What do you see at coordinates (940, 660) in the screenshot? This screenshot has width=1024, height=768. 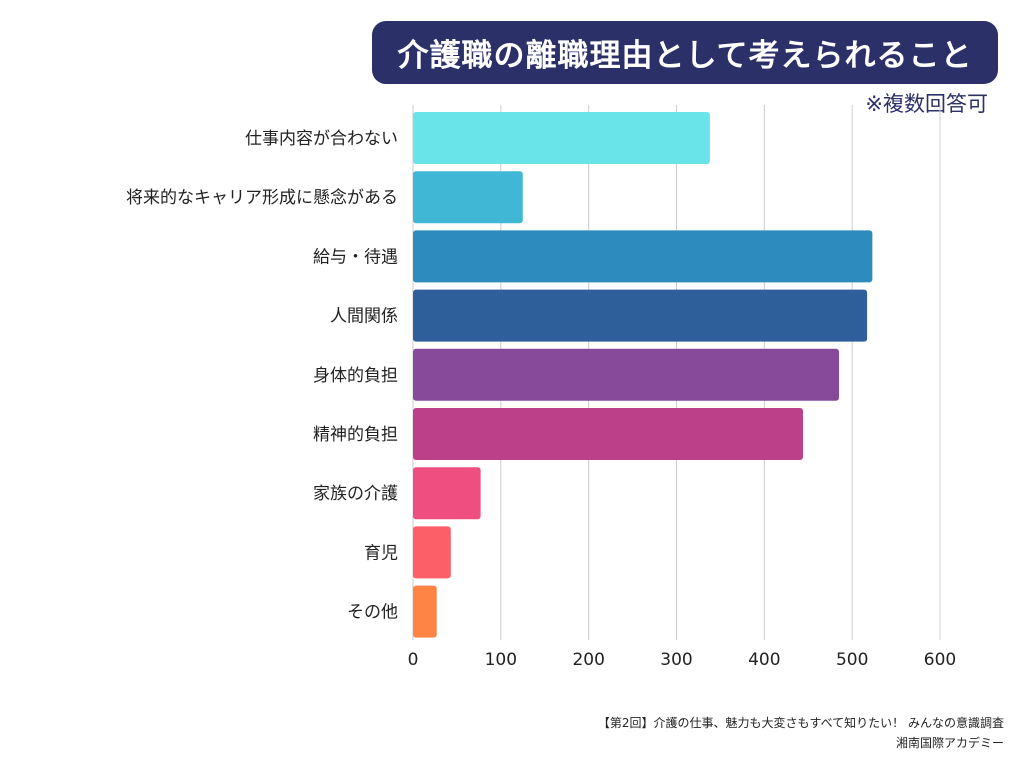 I see `x-tick-label: 600` at bounding box center [940, 660].